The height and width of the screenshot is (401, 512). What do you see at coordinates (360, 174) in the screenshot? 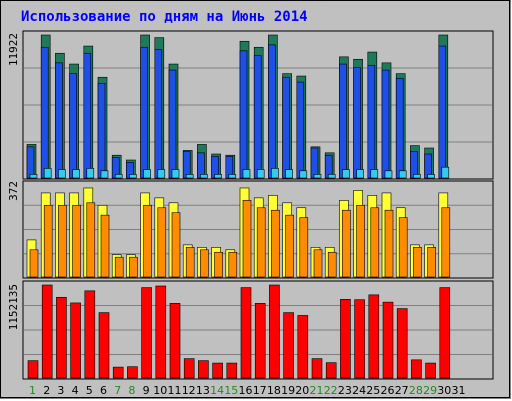
I see `bar-day-24-top-small` at bounding box center [360, 174].